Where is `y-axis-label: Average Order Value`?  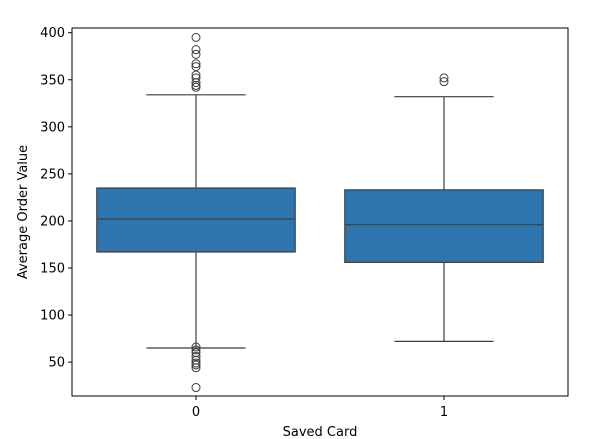
y-axis-label: Average Order Value is located at coordinates (23, 212).